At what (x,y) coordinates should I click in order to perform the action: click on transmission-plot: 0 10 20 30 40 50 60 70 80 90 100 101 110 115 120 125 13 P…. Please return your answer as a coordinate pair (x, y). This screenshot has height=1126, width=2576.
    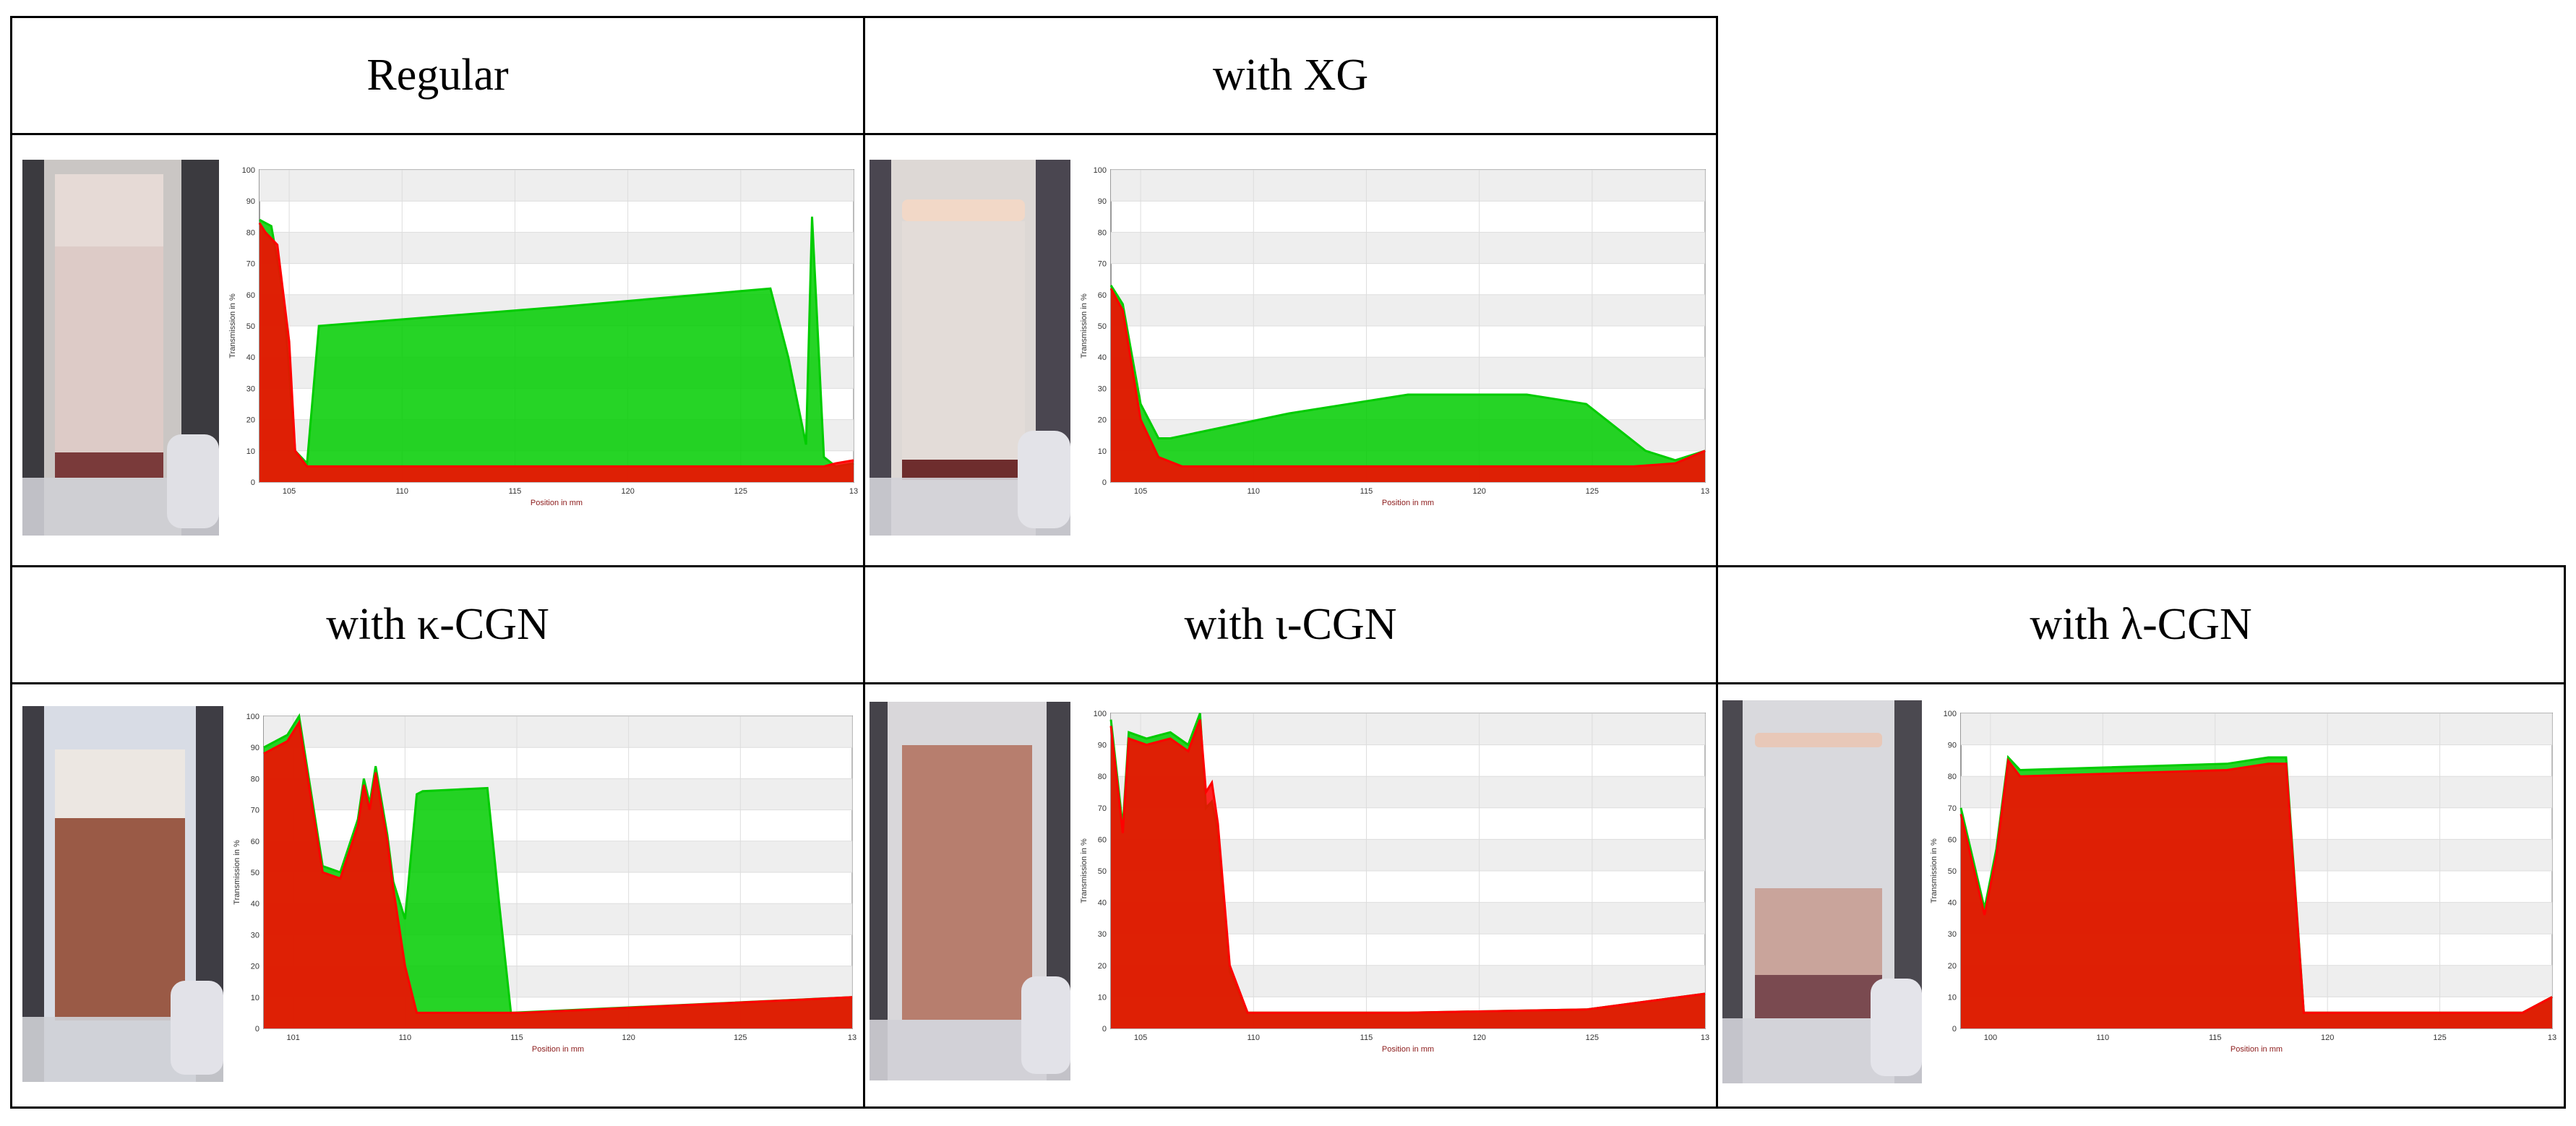
    Looking at the image, I should click on (544, 884).